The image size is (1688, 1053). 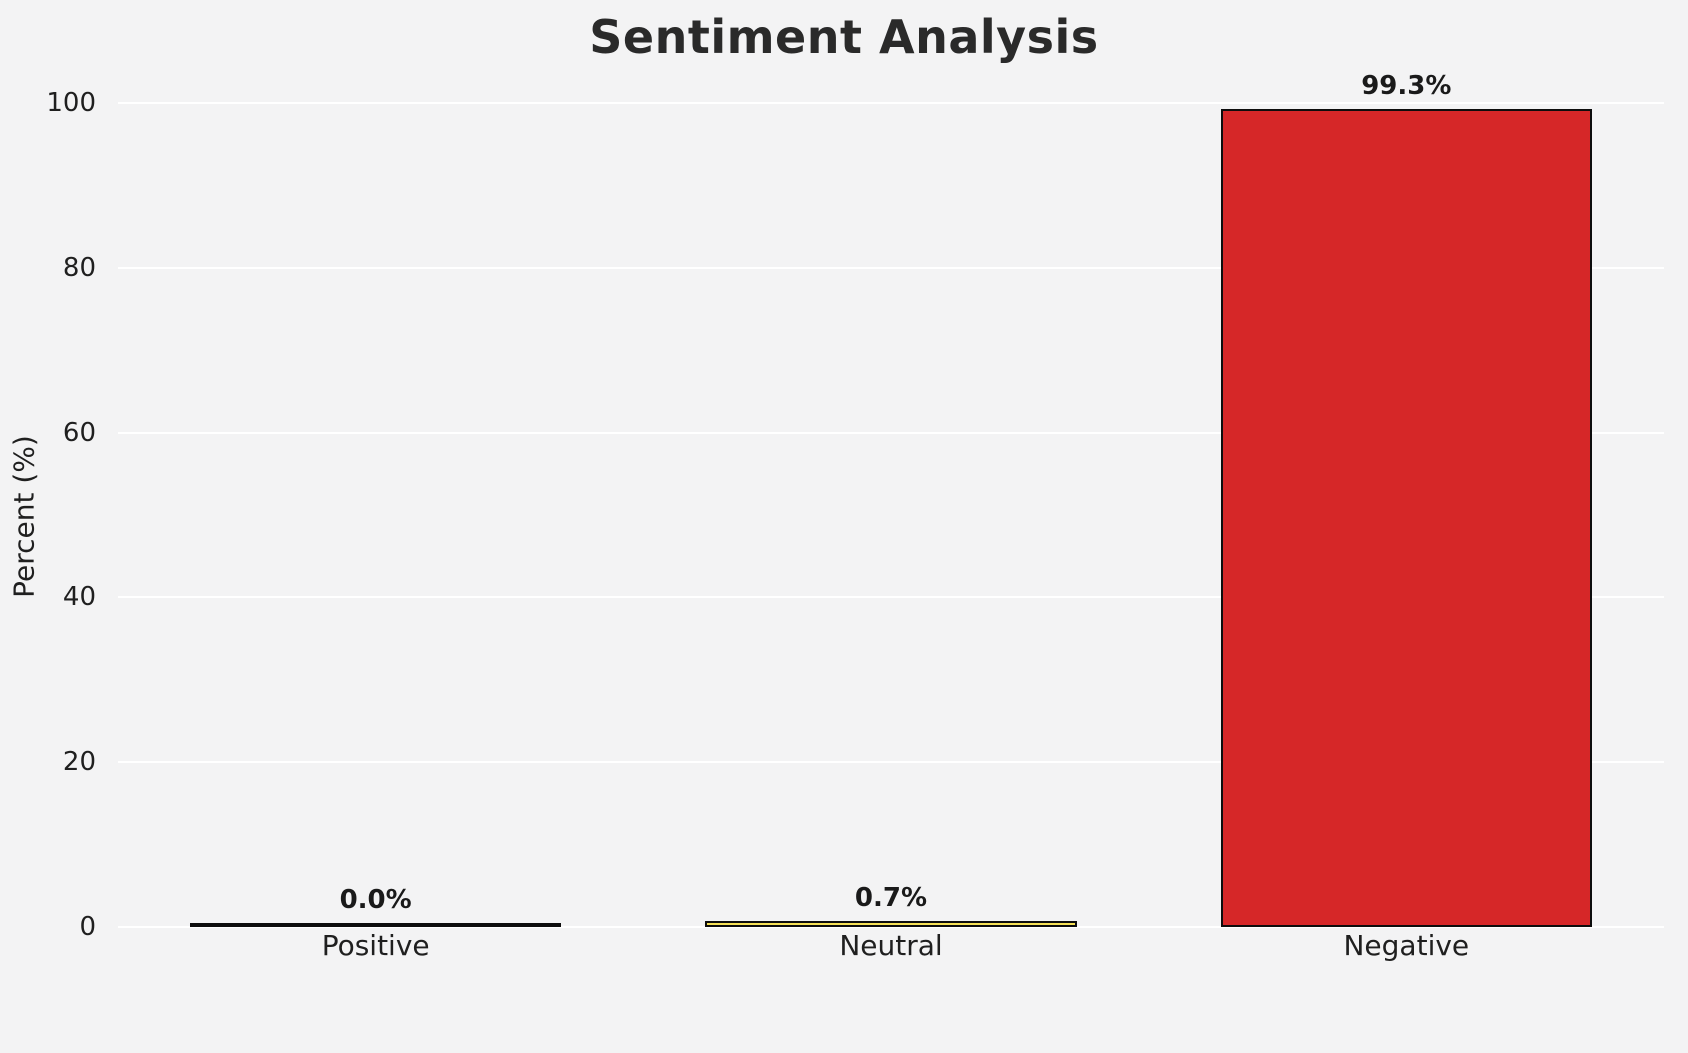 I want to click on bar-value-label-neutral: 0.7%, so click(x=891, y=898).